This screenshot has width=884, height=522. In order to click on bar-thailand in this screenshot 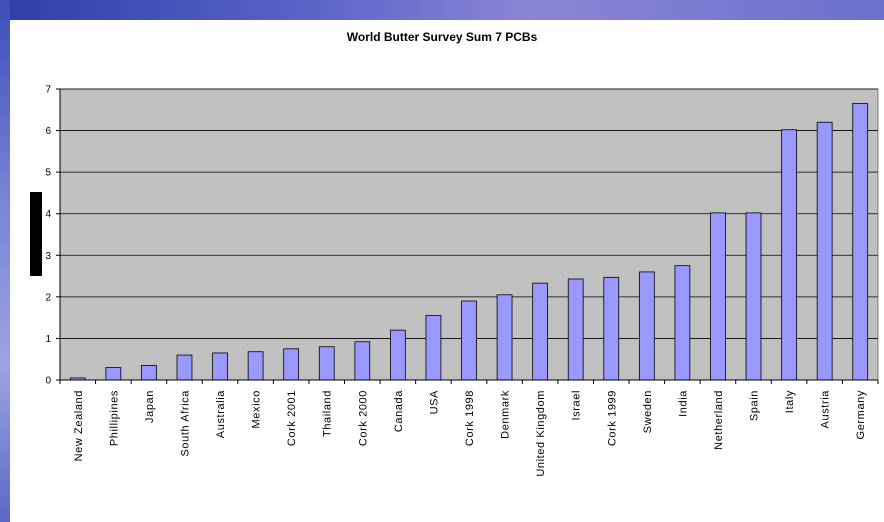, I will do `click(326, 363)`.